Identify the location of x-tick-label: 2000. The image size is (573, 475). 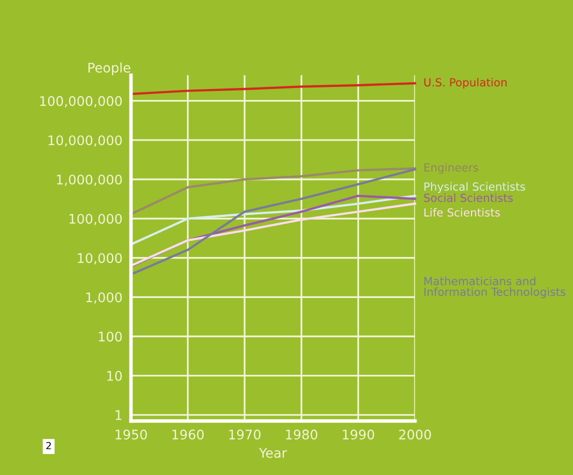
(415, 435).